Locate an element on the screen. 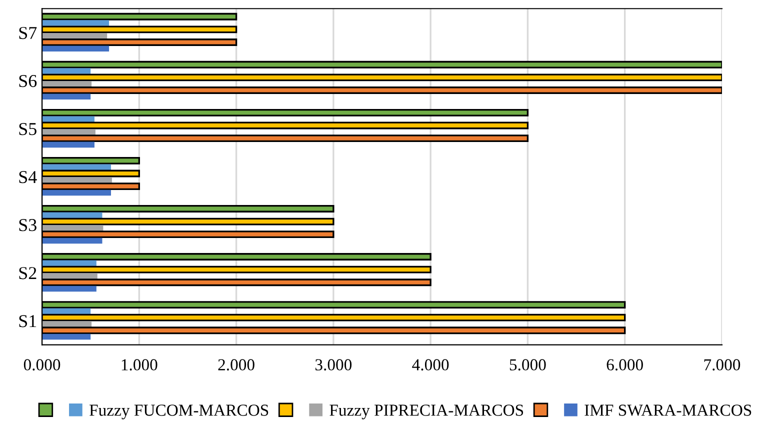 This screenshot has height=431, width=764. y-tick-label: S1 is located at coordinates (27, 321).